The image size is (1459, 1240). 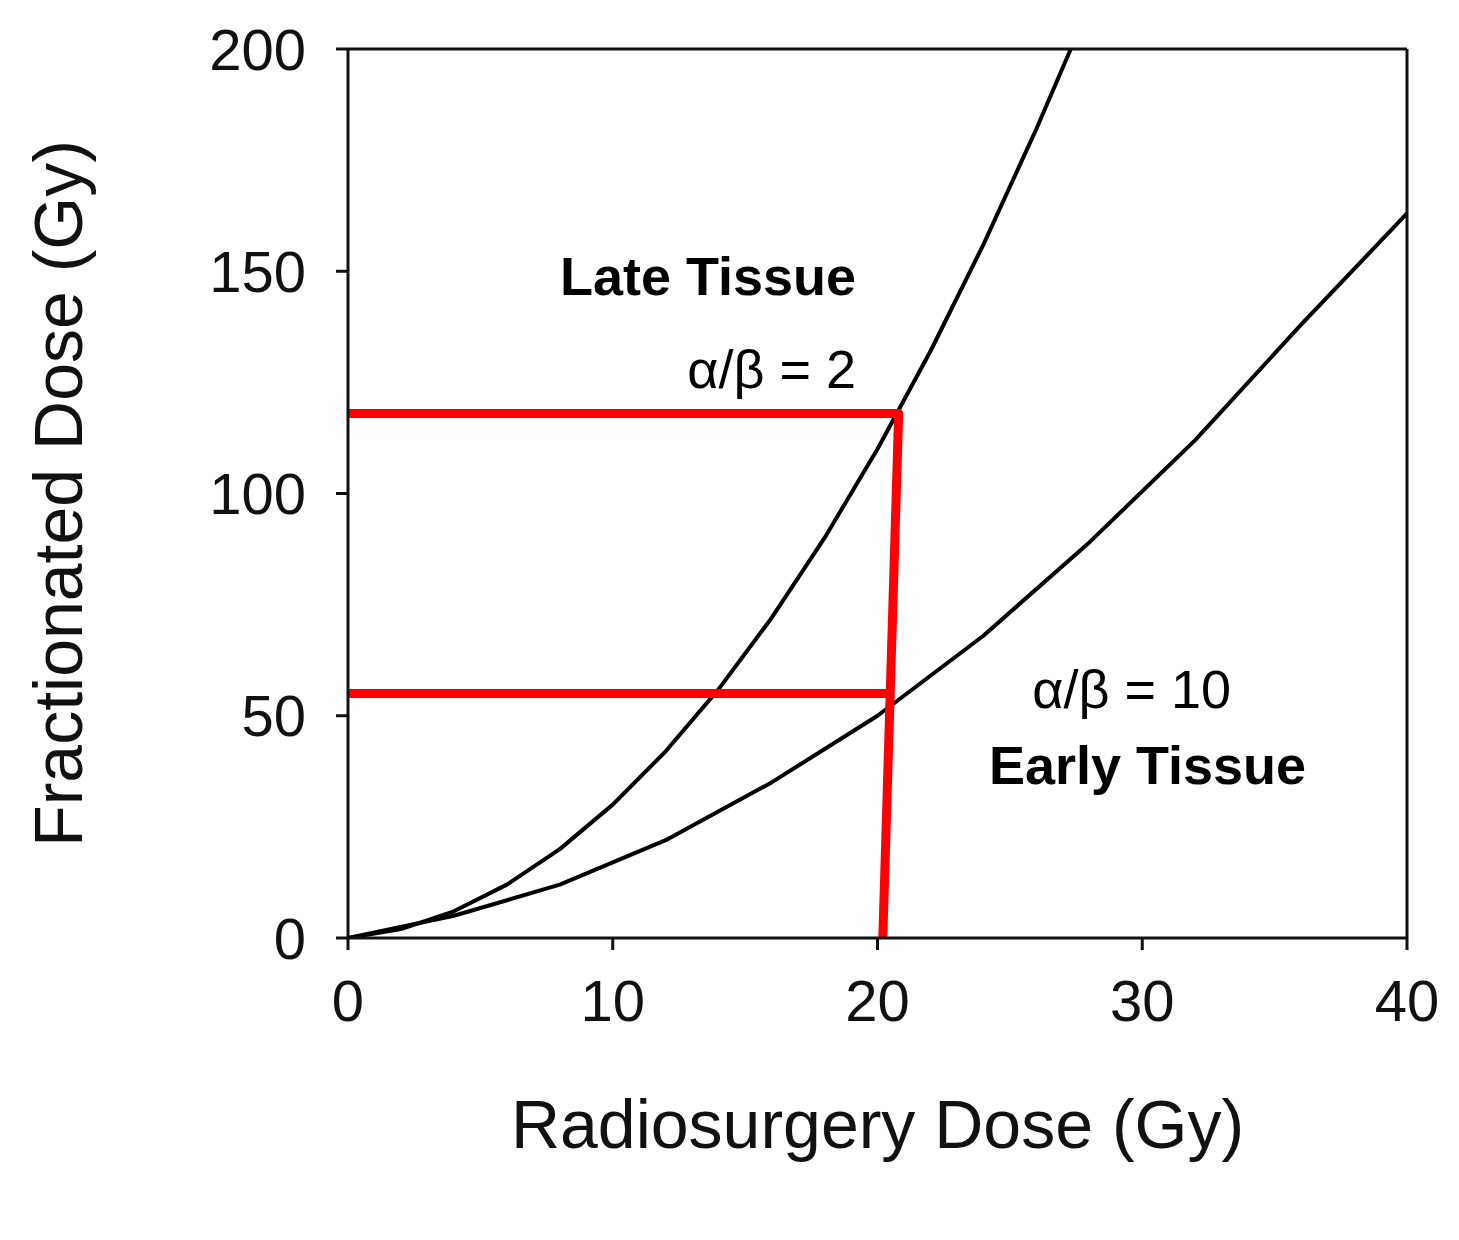 What do you see at coordinates (1132, 689) in the screenshot?
I see `annotation: α/β = 10` at bounding box center [1132, 689].